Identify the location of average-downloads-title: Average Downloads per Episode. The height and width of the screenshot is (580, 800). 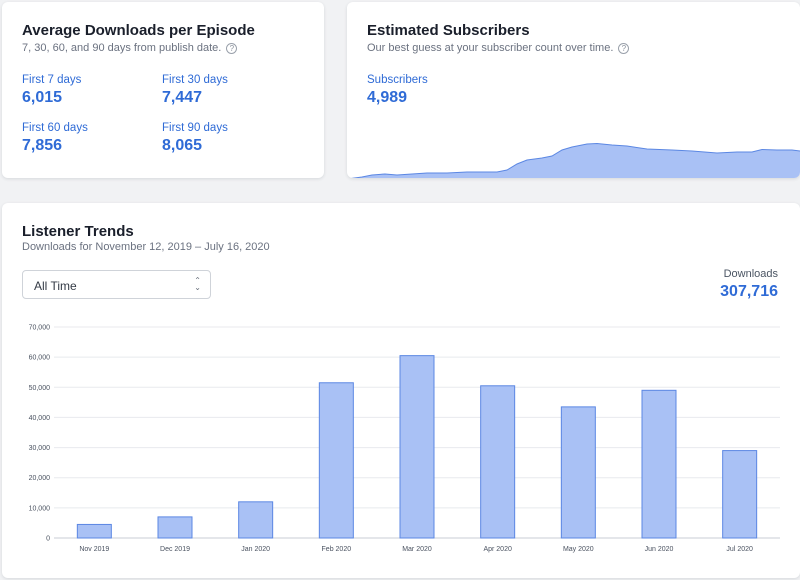
(138, 30).